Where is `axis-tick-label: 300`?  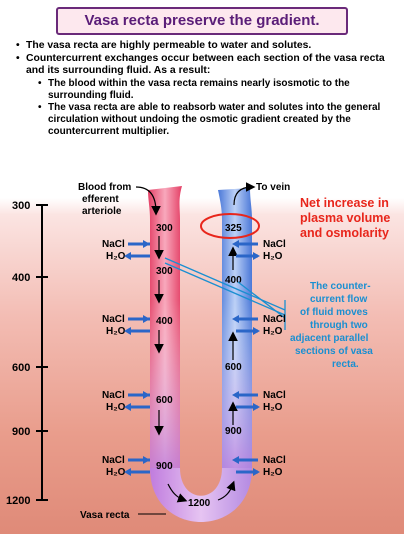
axis-tick-label: 300 is located at coordinates (21, 206).